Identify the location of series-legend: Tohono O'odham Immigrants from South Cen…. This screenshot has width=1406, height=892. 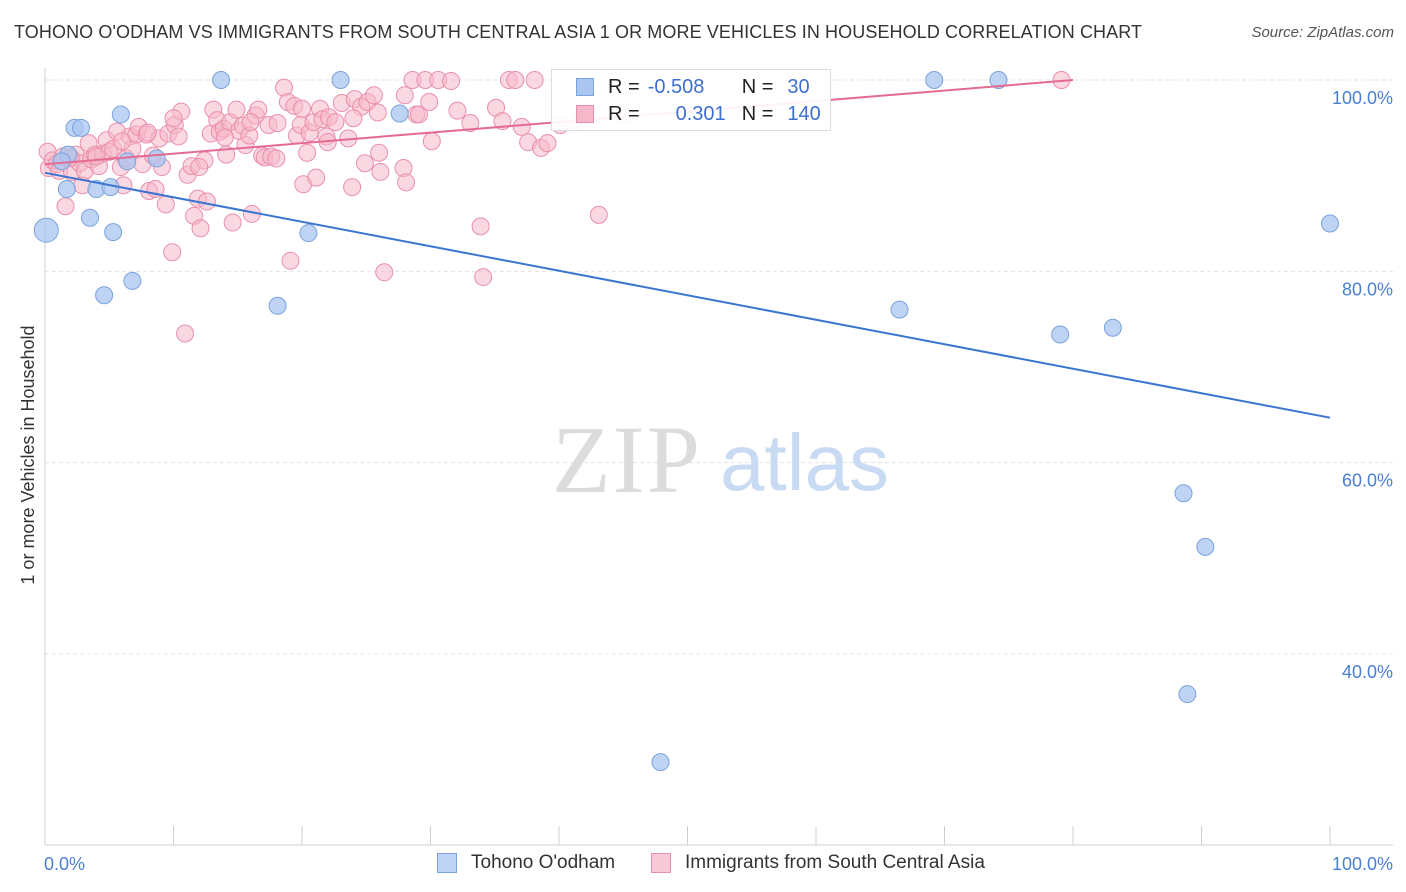
(703, 865).